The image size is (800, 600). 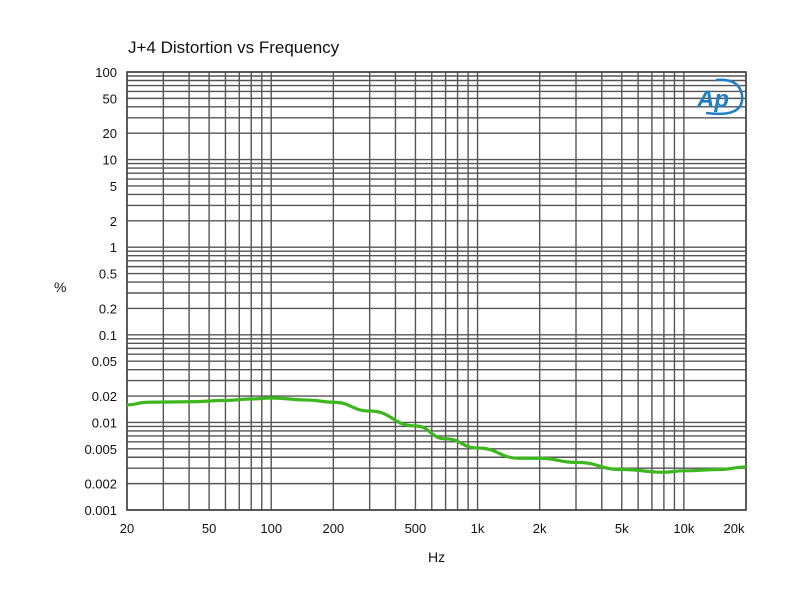 What do you see at coordinates (432, 528) in the screenshot?
I see `x-tick-labels: 20 50 100 200 500 1k 2k 5k 10k 20k` at bounding box center [432, 528].